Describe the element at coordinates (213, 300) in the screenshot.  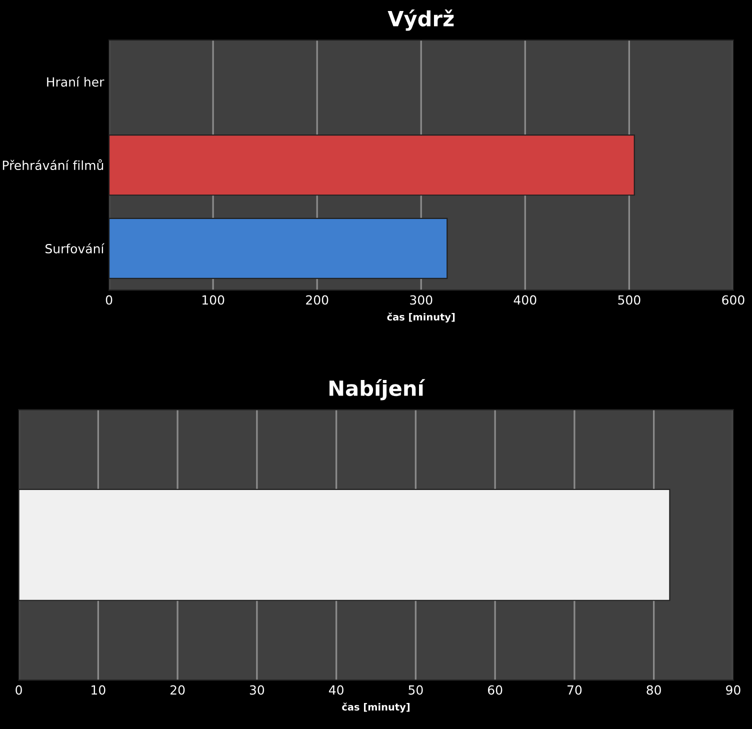
I see `x-tick-label: 100` at that location.